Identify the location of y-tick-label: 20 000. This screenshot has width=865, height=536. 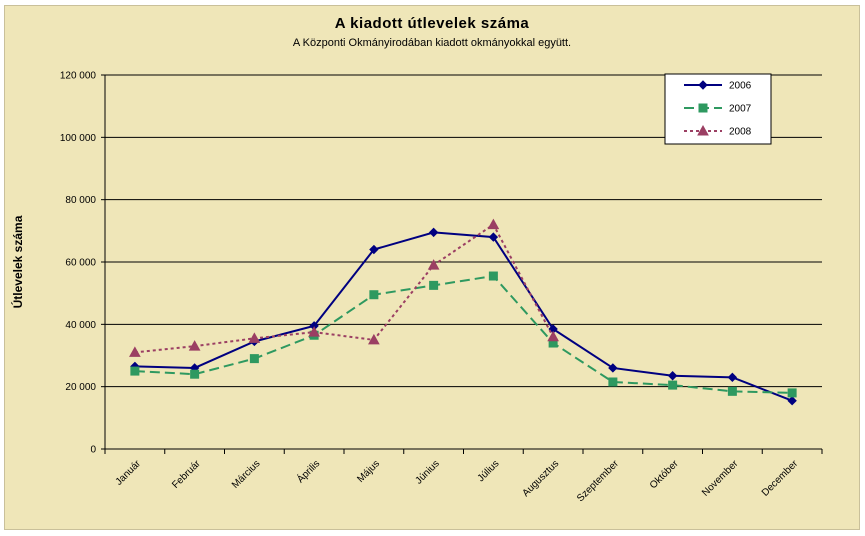
(80, 387).